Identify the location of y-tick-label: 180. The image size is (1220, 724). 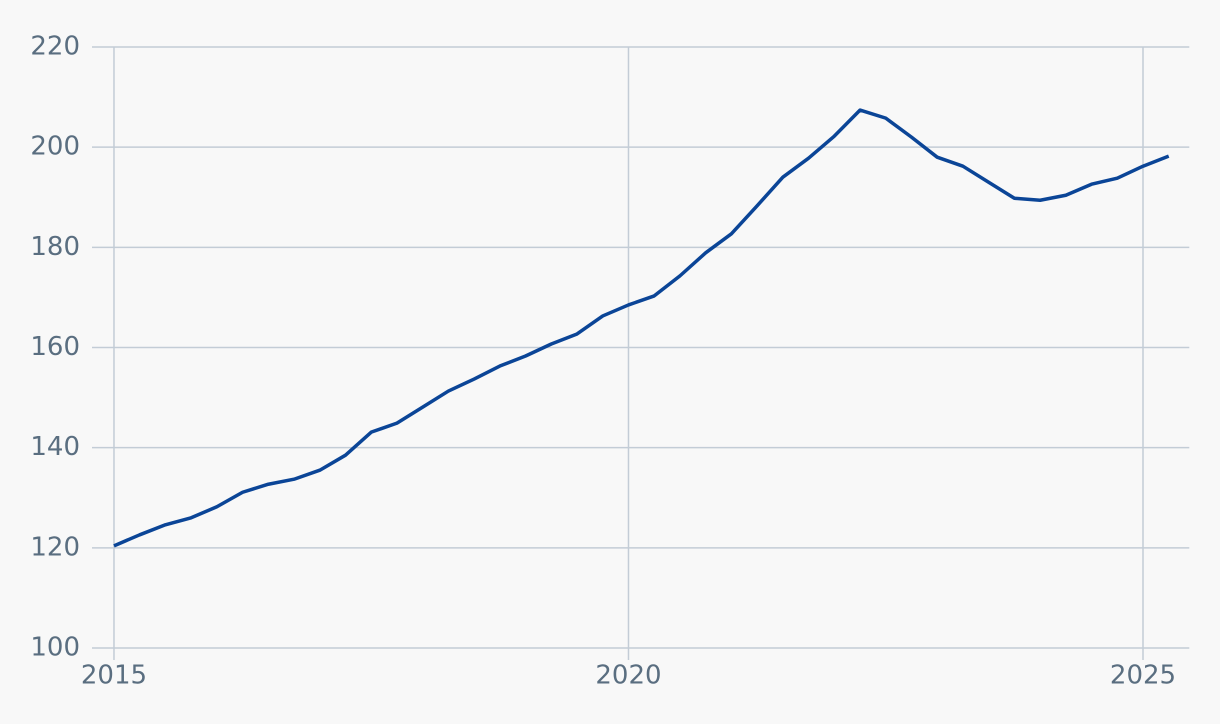
(55, 247).